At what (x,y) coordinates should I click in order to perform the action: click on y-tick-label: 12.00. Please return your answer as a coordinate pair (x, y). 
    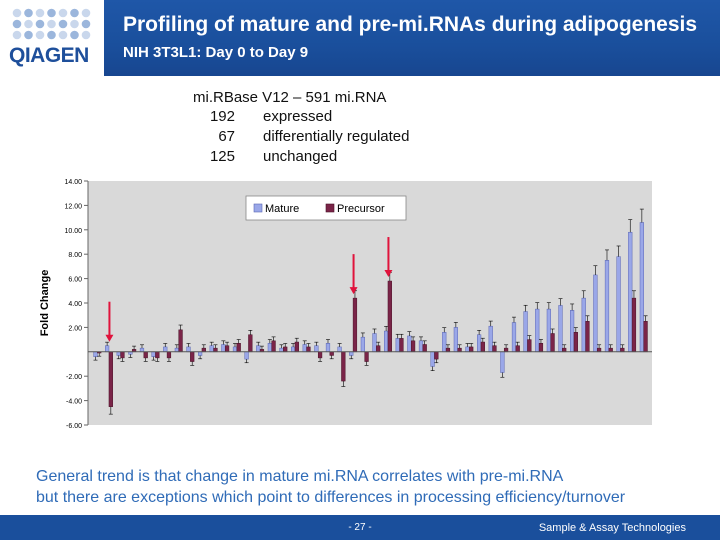
    Looking at the image, I should click on (73, 206).